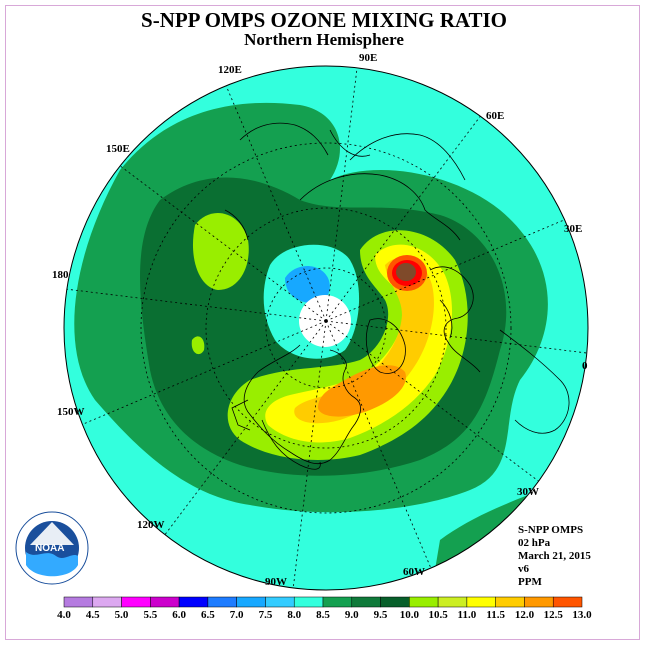  I want to click on noaa-logo-text: NOAA, so click(49, 548).